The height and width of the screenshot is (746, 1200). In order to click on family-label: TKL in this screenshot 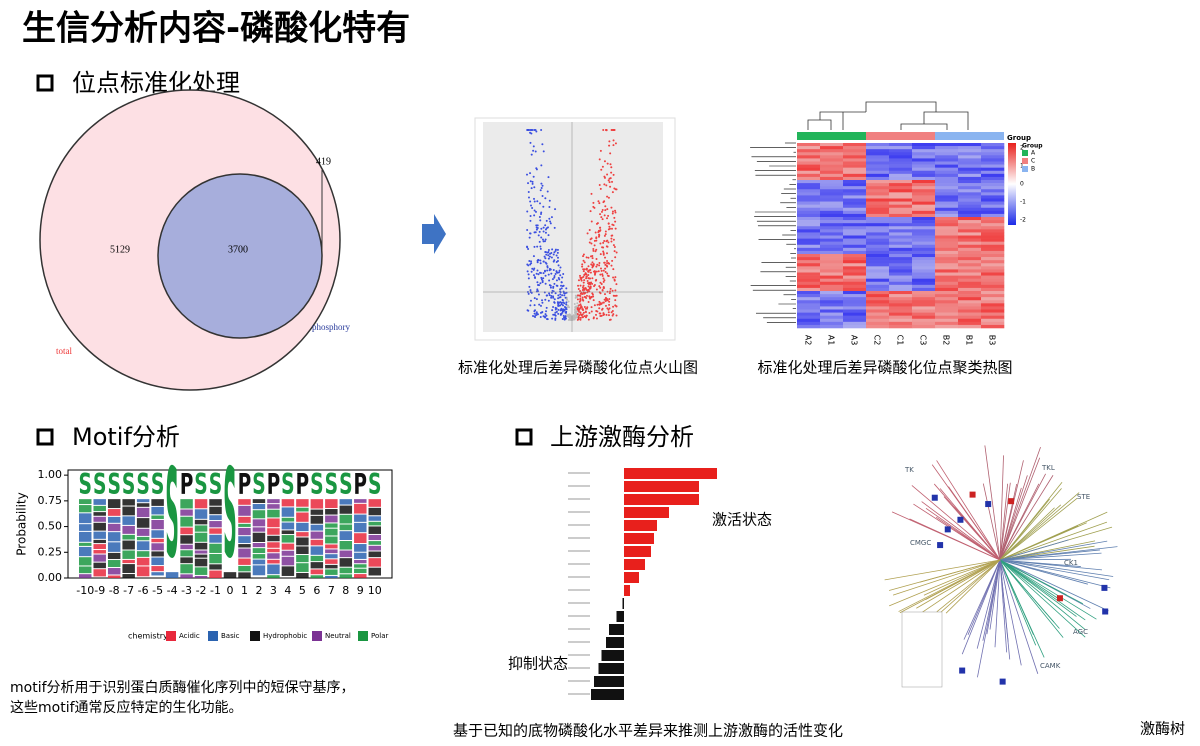, I will do `click(1048, 468)`.